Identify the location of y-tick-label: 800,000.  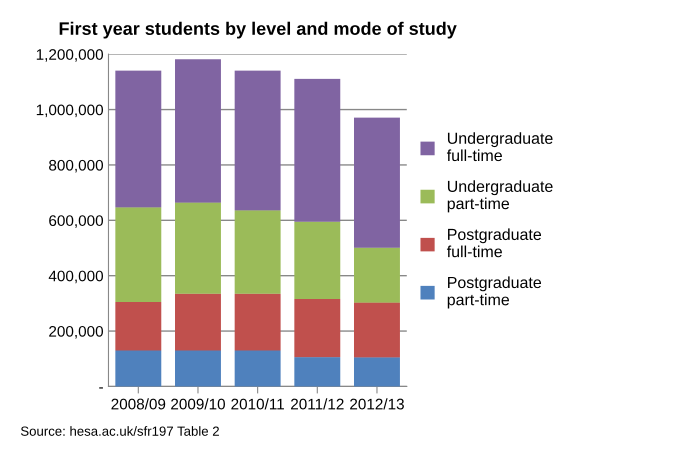
(76, 166).